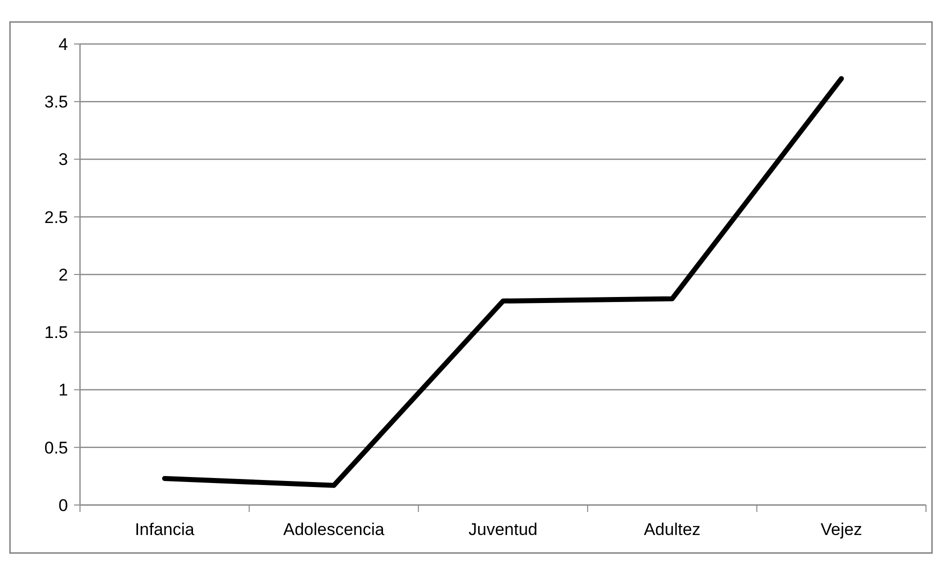 This screenshot has width=942, height=563. What do you see at coordinates (334, 529) in the screenshot?
I see `x-tick-label: Adolescencia` at bounding box center [334, 529].